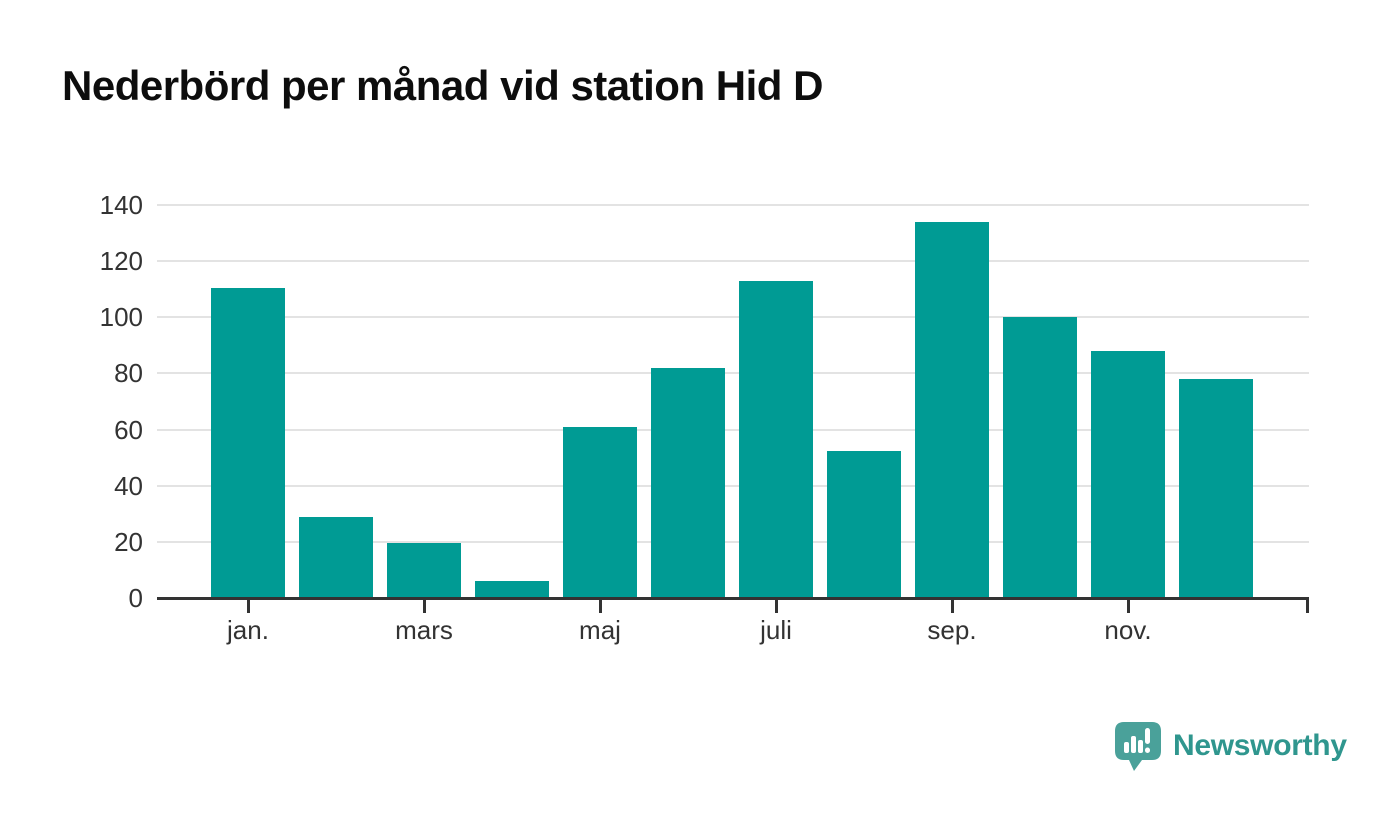  I want to click on y-tick-label: 20, so click(128, 541).